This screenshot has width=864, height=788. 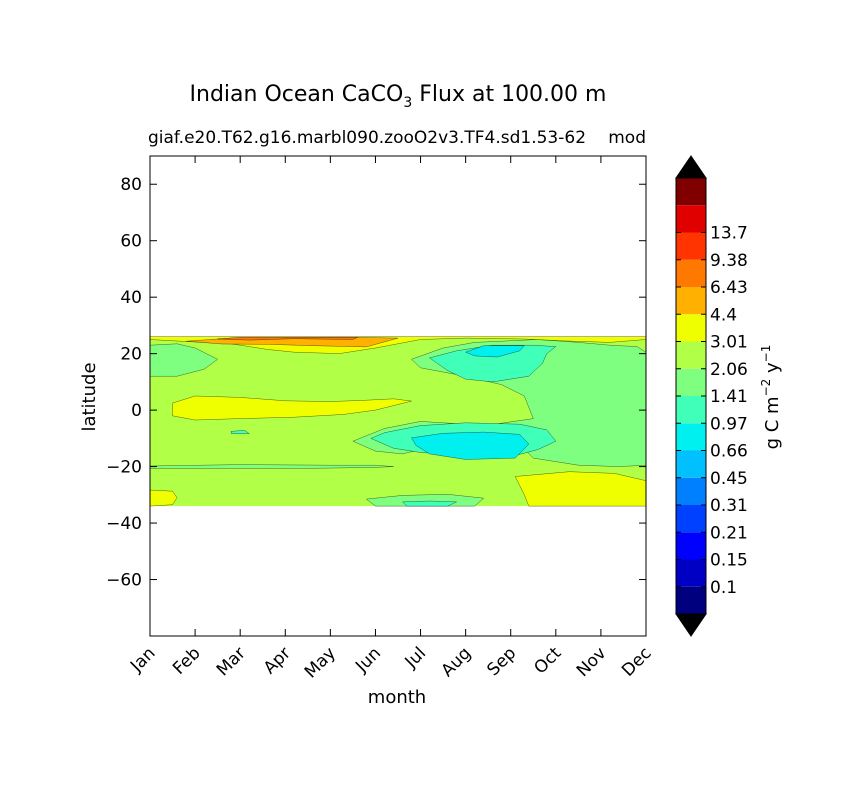 What do you see at coordinates (231, 661) in the screenshot?
I see `x-tick-label: Mar` at bounding box center [231, 661].